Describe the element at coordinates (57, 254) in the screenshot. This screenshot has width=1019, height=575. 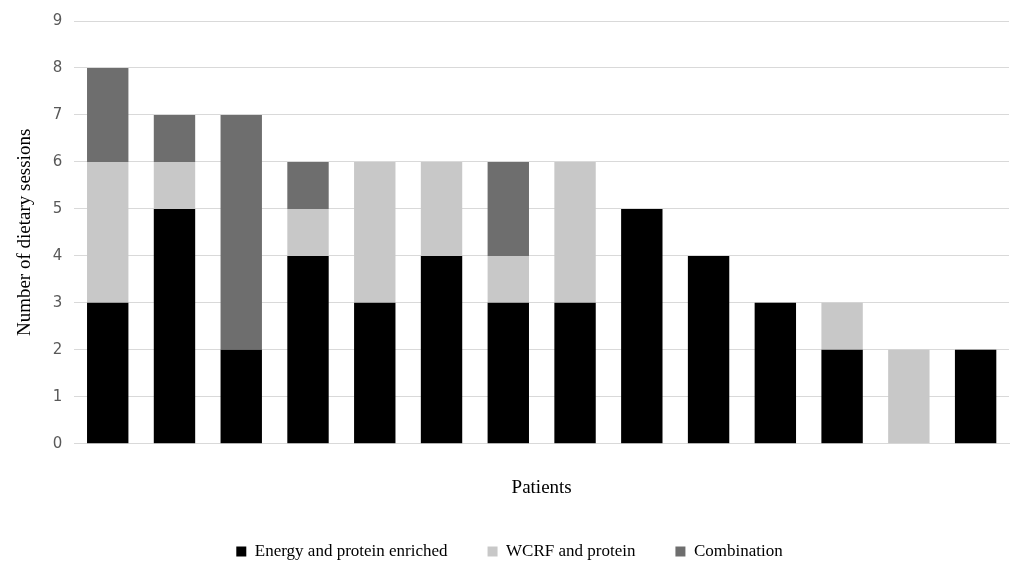
I see `y-tick-label: 4` at that location.